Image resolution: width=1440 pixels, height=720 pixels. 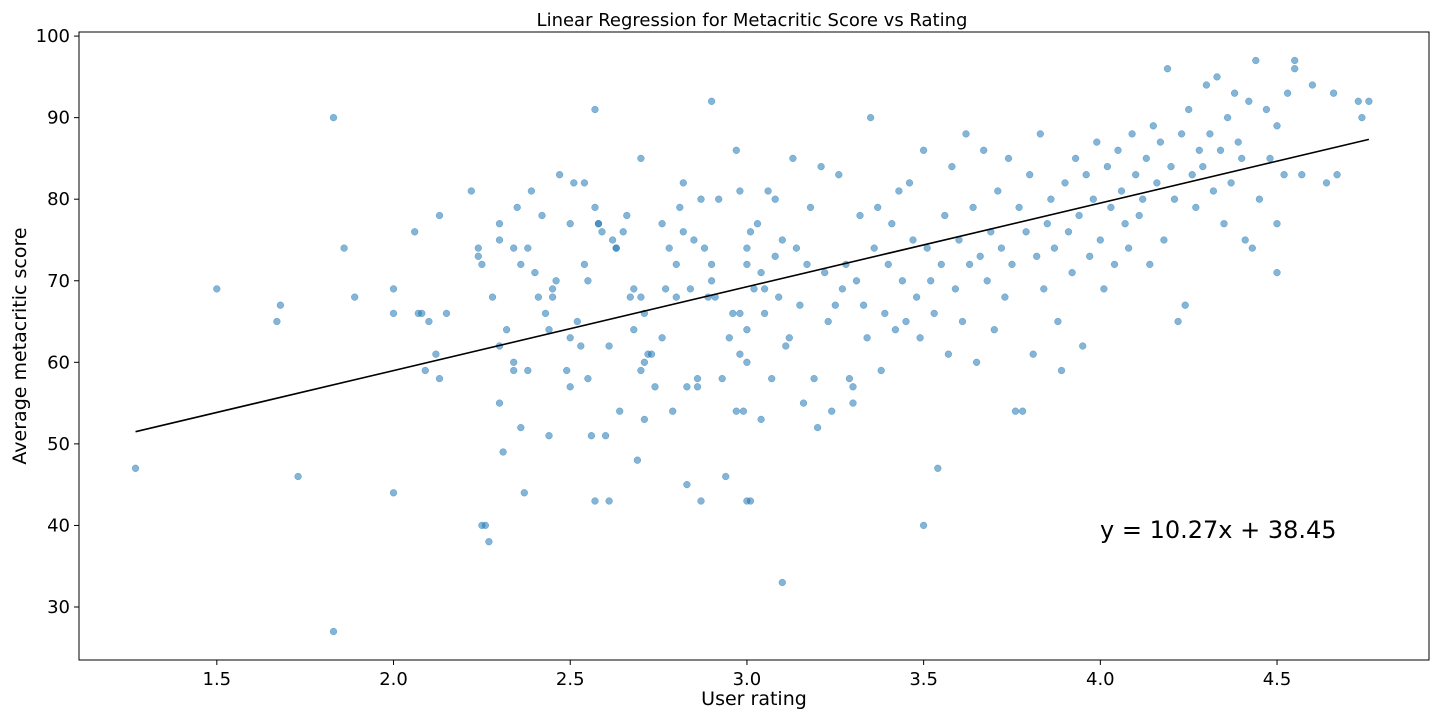 I want to click on y-tick-label: 40, so click(x=58, y=525).